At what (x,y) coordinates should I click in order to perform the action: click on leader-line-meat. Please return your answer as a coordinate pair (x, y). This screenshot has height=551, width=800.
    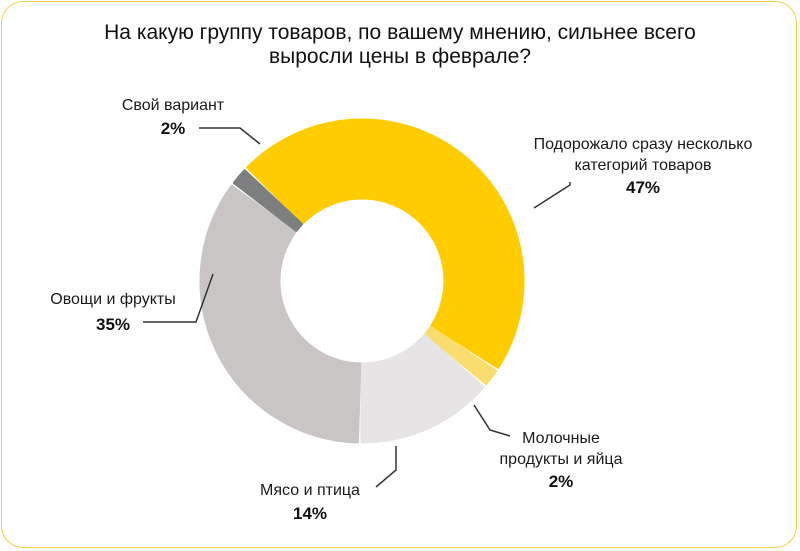
    Looking at the image, I should click on (386, 467).